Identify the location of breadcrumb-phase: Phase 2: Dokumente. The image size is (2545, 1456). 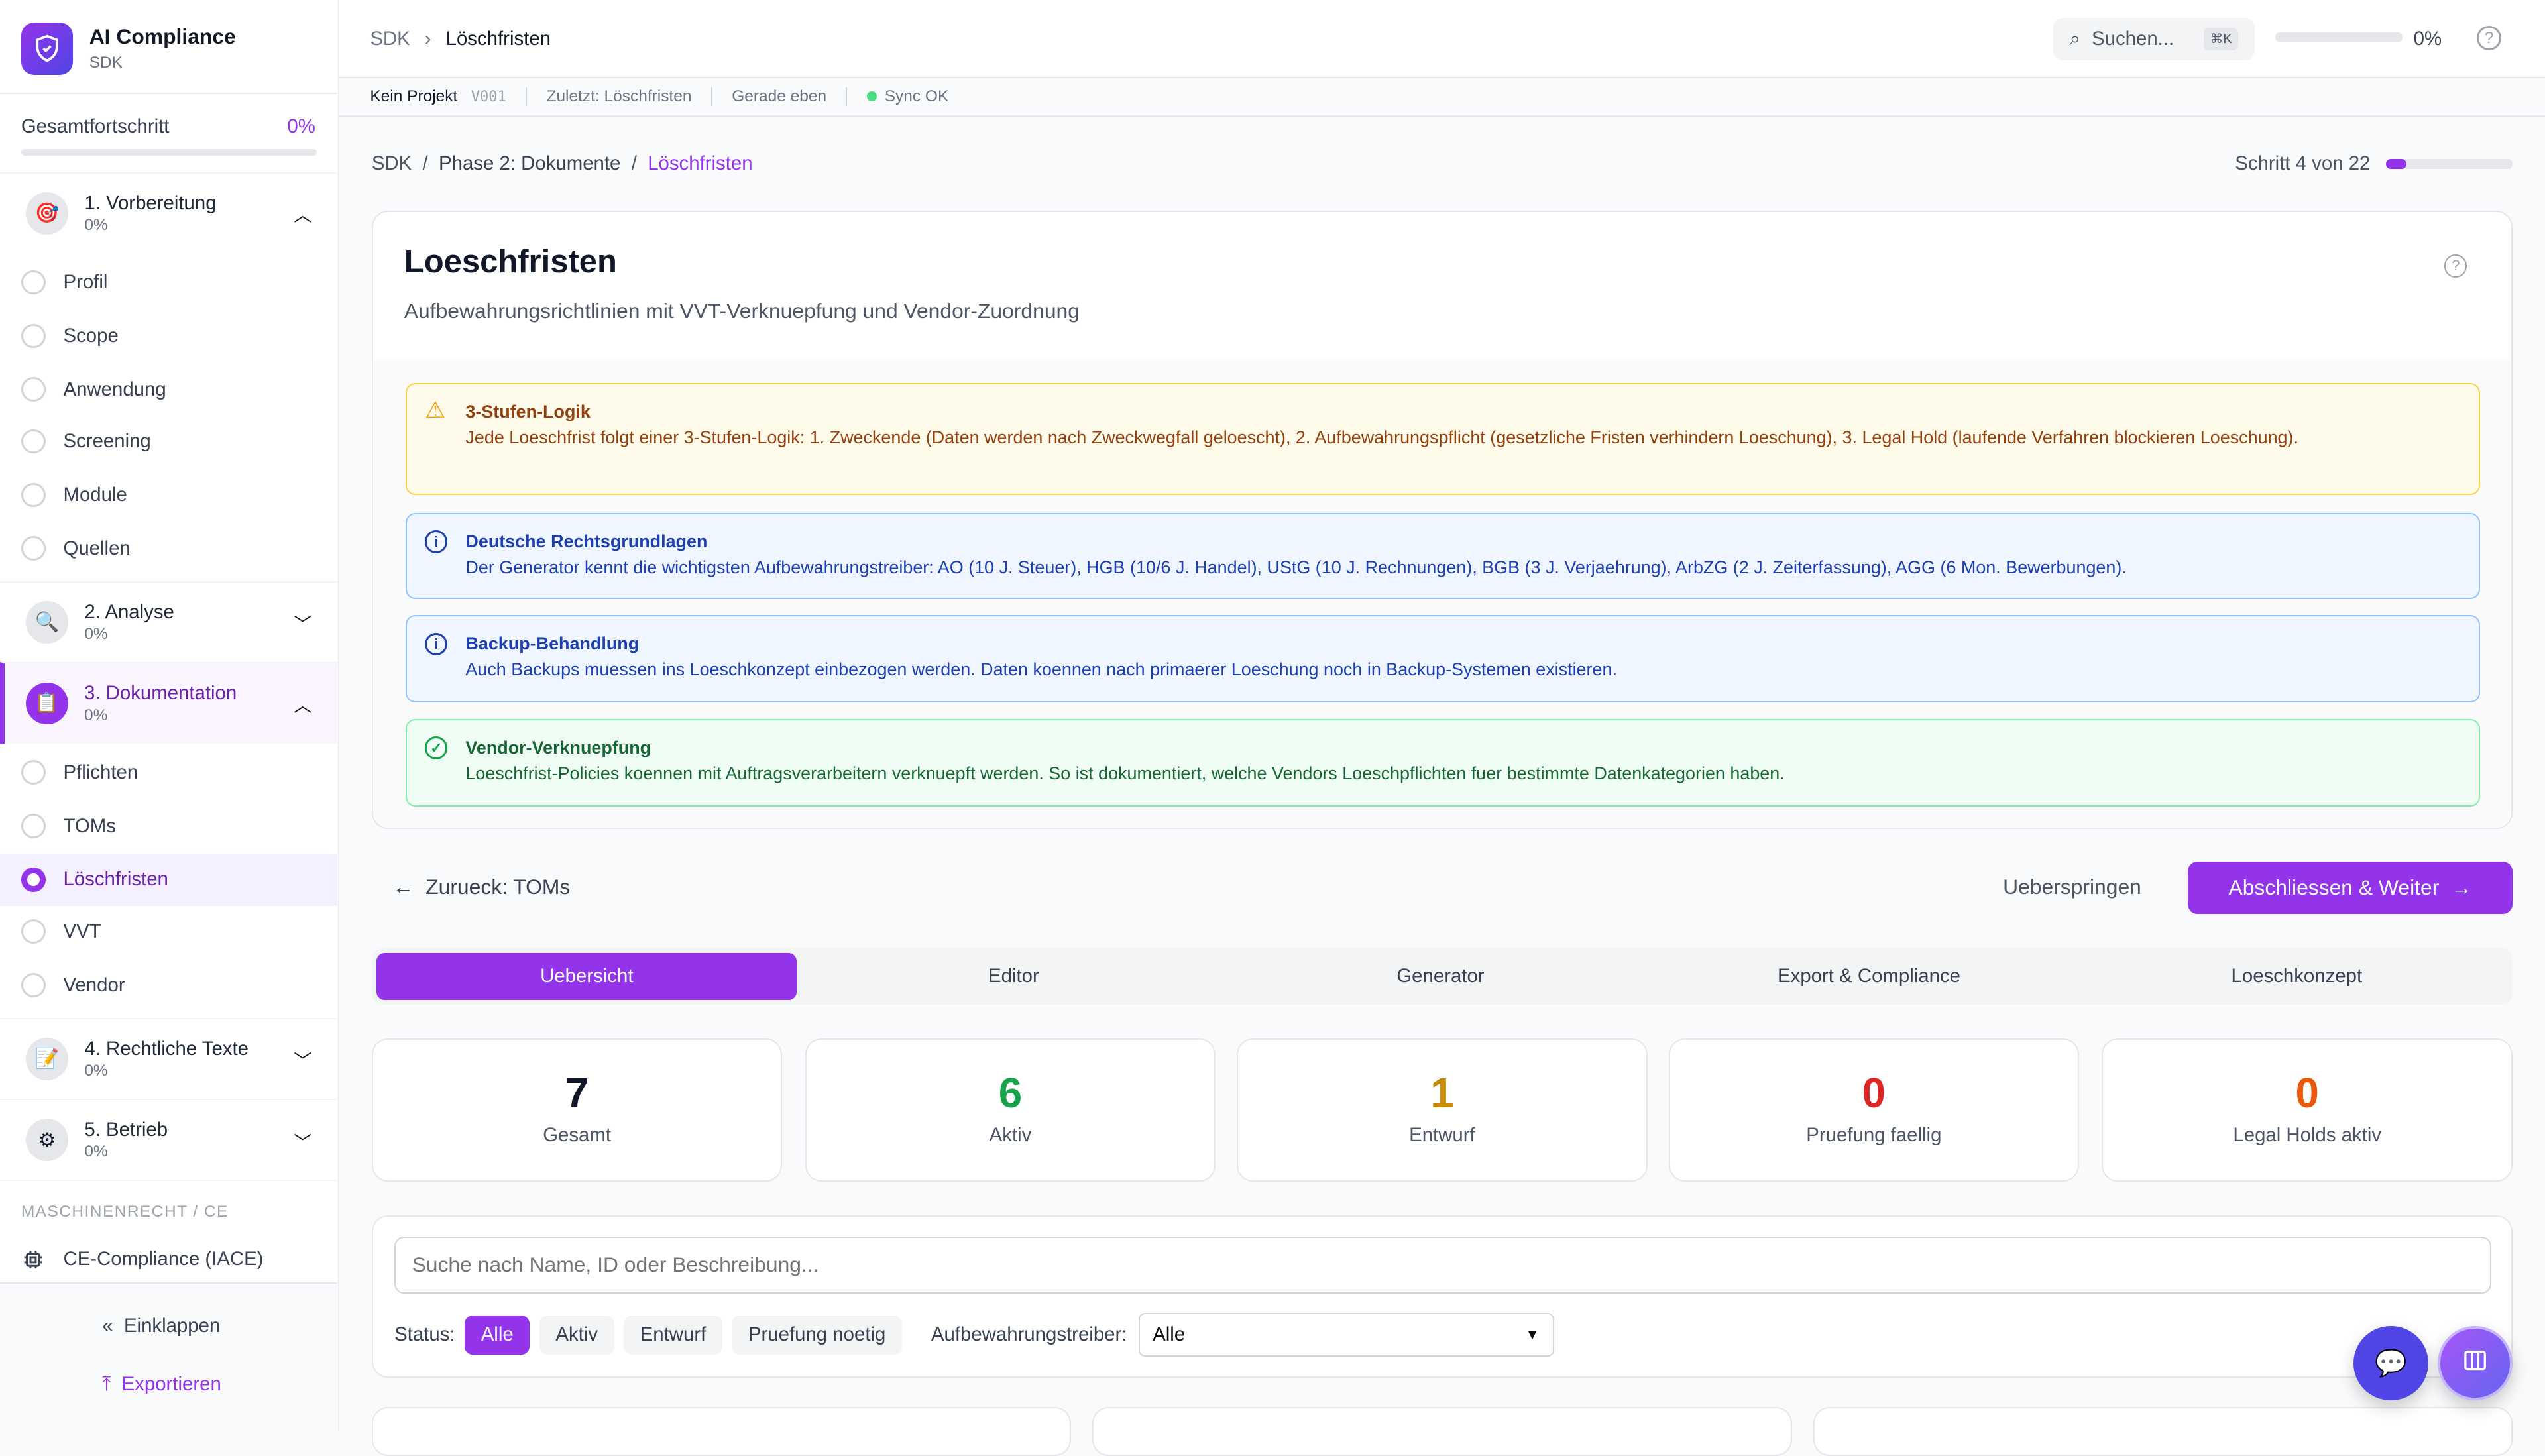
(530, 163).